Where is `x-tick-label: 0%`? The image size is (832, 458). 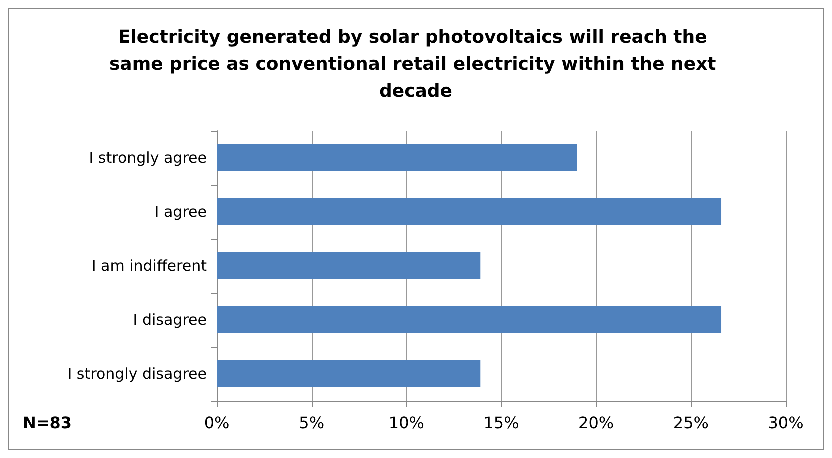
x-tick-label: 0% is located at coordinates (217, 423).